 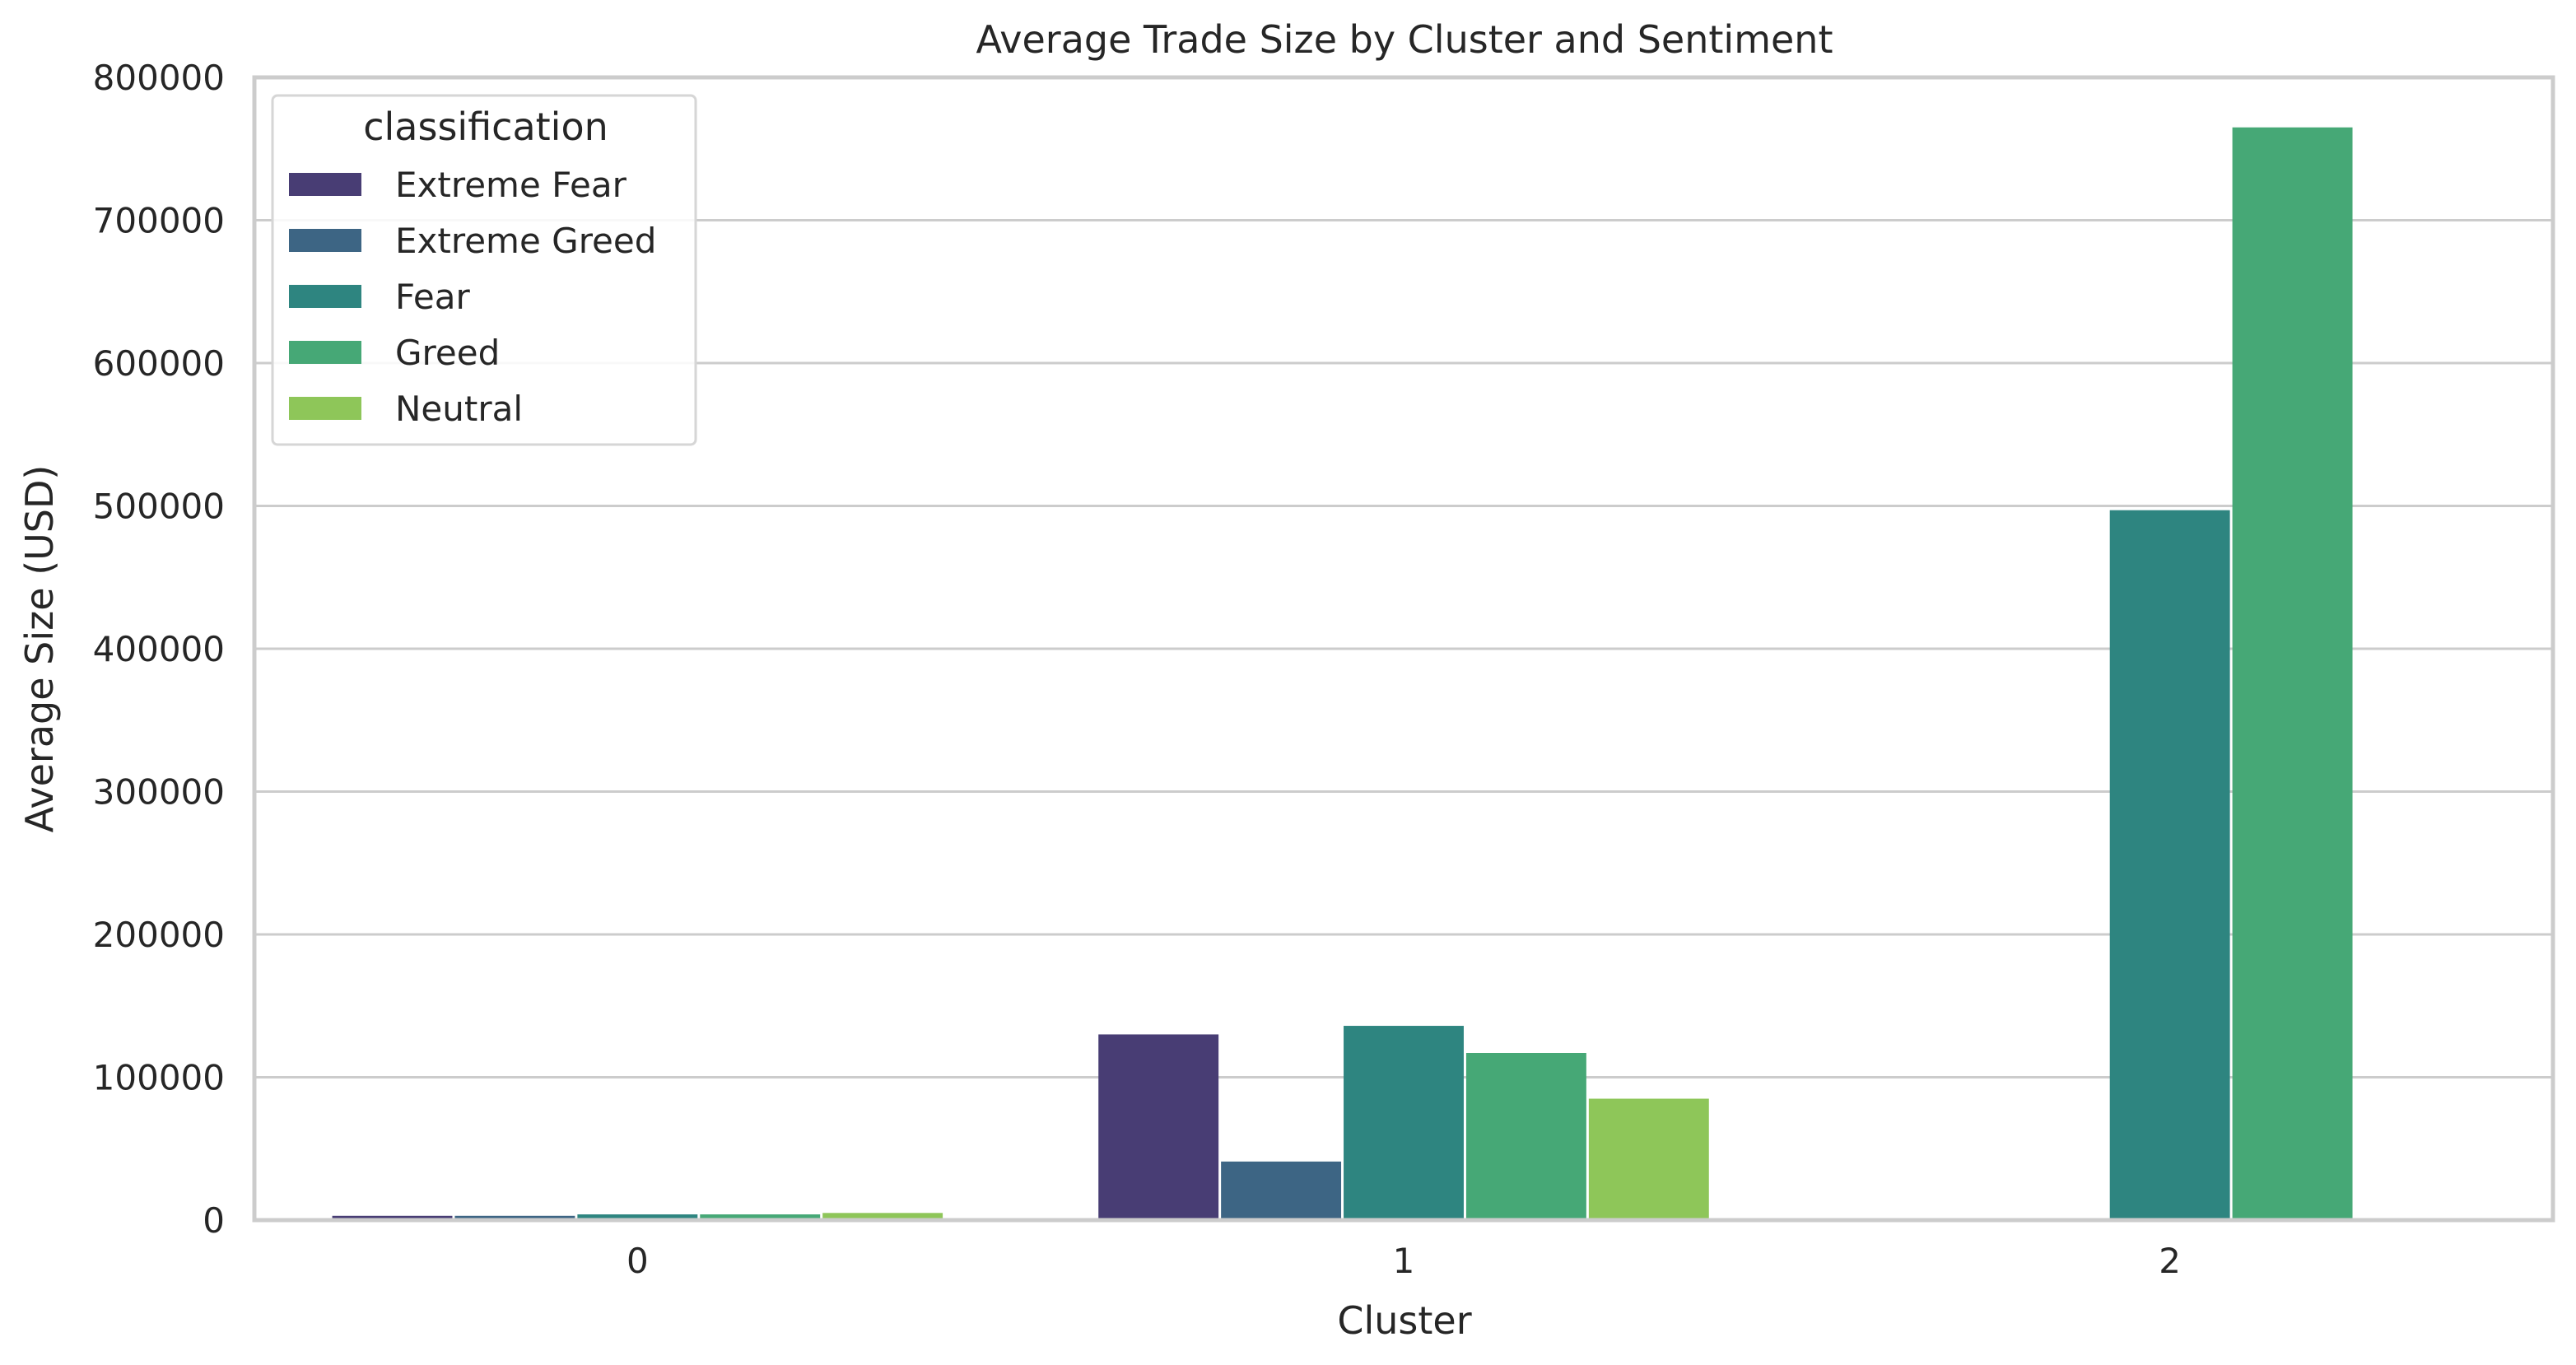 What do you see at coordinates (459, 409) in the screenshot?
I see `legend-label: Neutral` at bounding box center [459, 409].